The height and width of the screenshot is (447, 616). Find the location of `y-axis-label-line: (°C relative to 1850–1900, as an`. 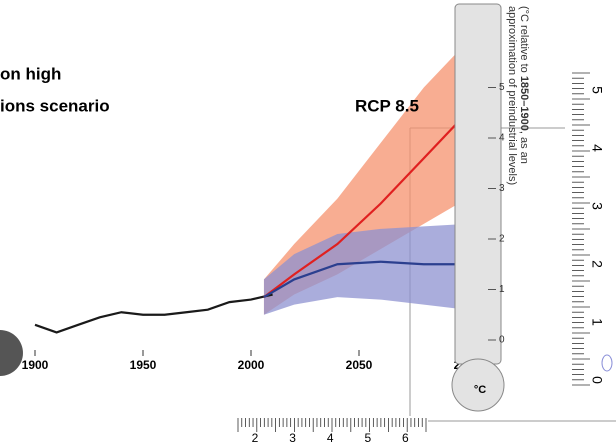

y-axis-label-line: (°C relative to 1850–1900, as an is located at coordinates (524, 85).